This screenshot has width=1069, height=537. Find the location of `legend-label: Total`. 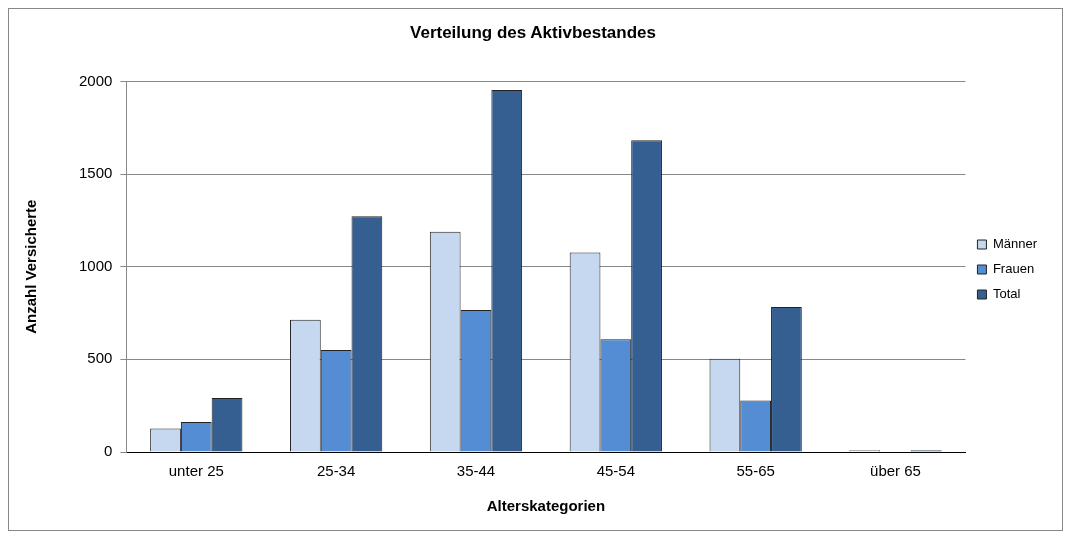

legend-label: Total is located at coordinates (1006, 294).